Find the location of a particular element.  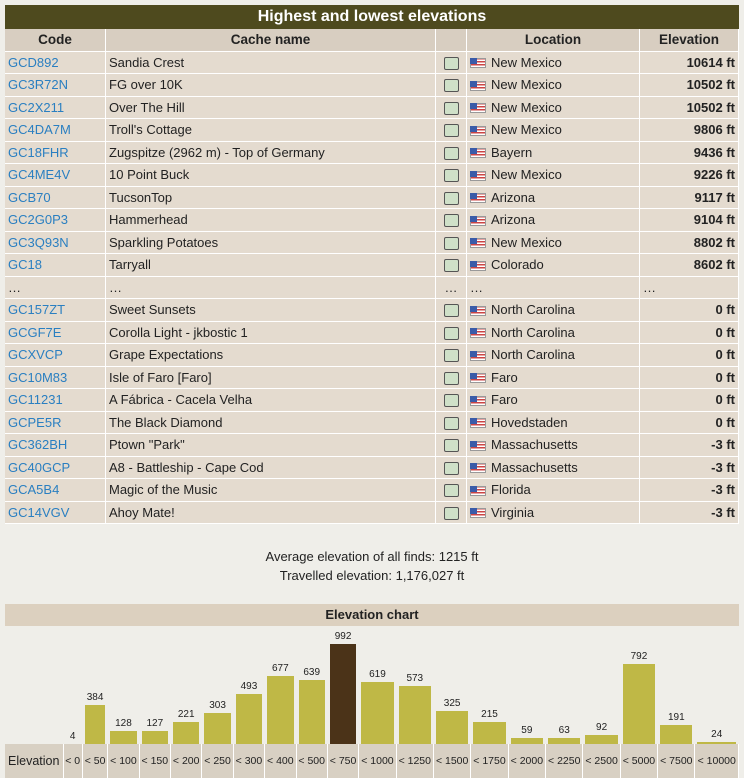

cache-code-link: GC2G0P3 is located at coordinates (38, 220).